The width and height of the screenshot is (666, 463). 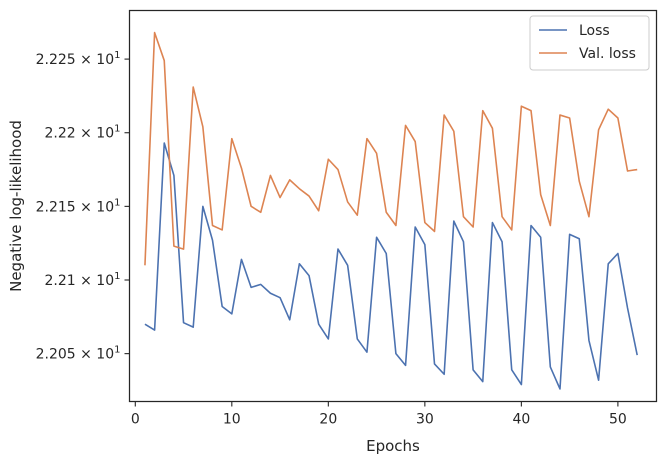 What do you see at coordinates (607, 54) in the screenshot?
I see `legend-label-val-loss: Val. loss` at bounding box center [607, 54].